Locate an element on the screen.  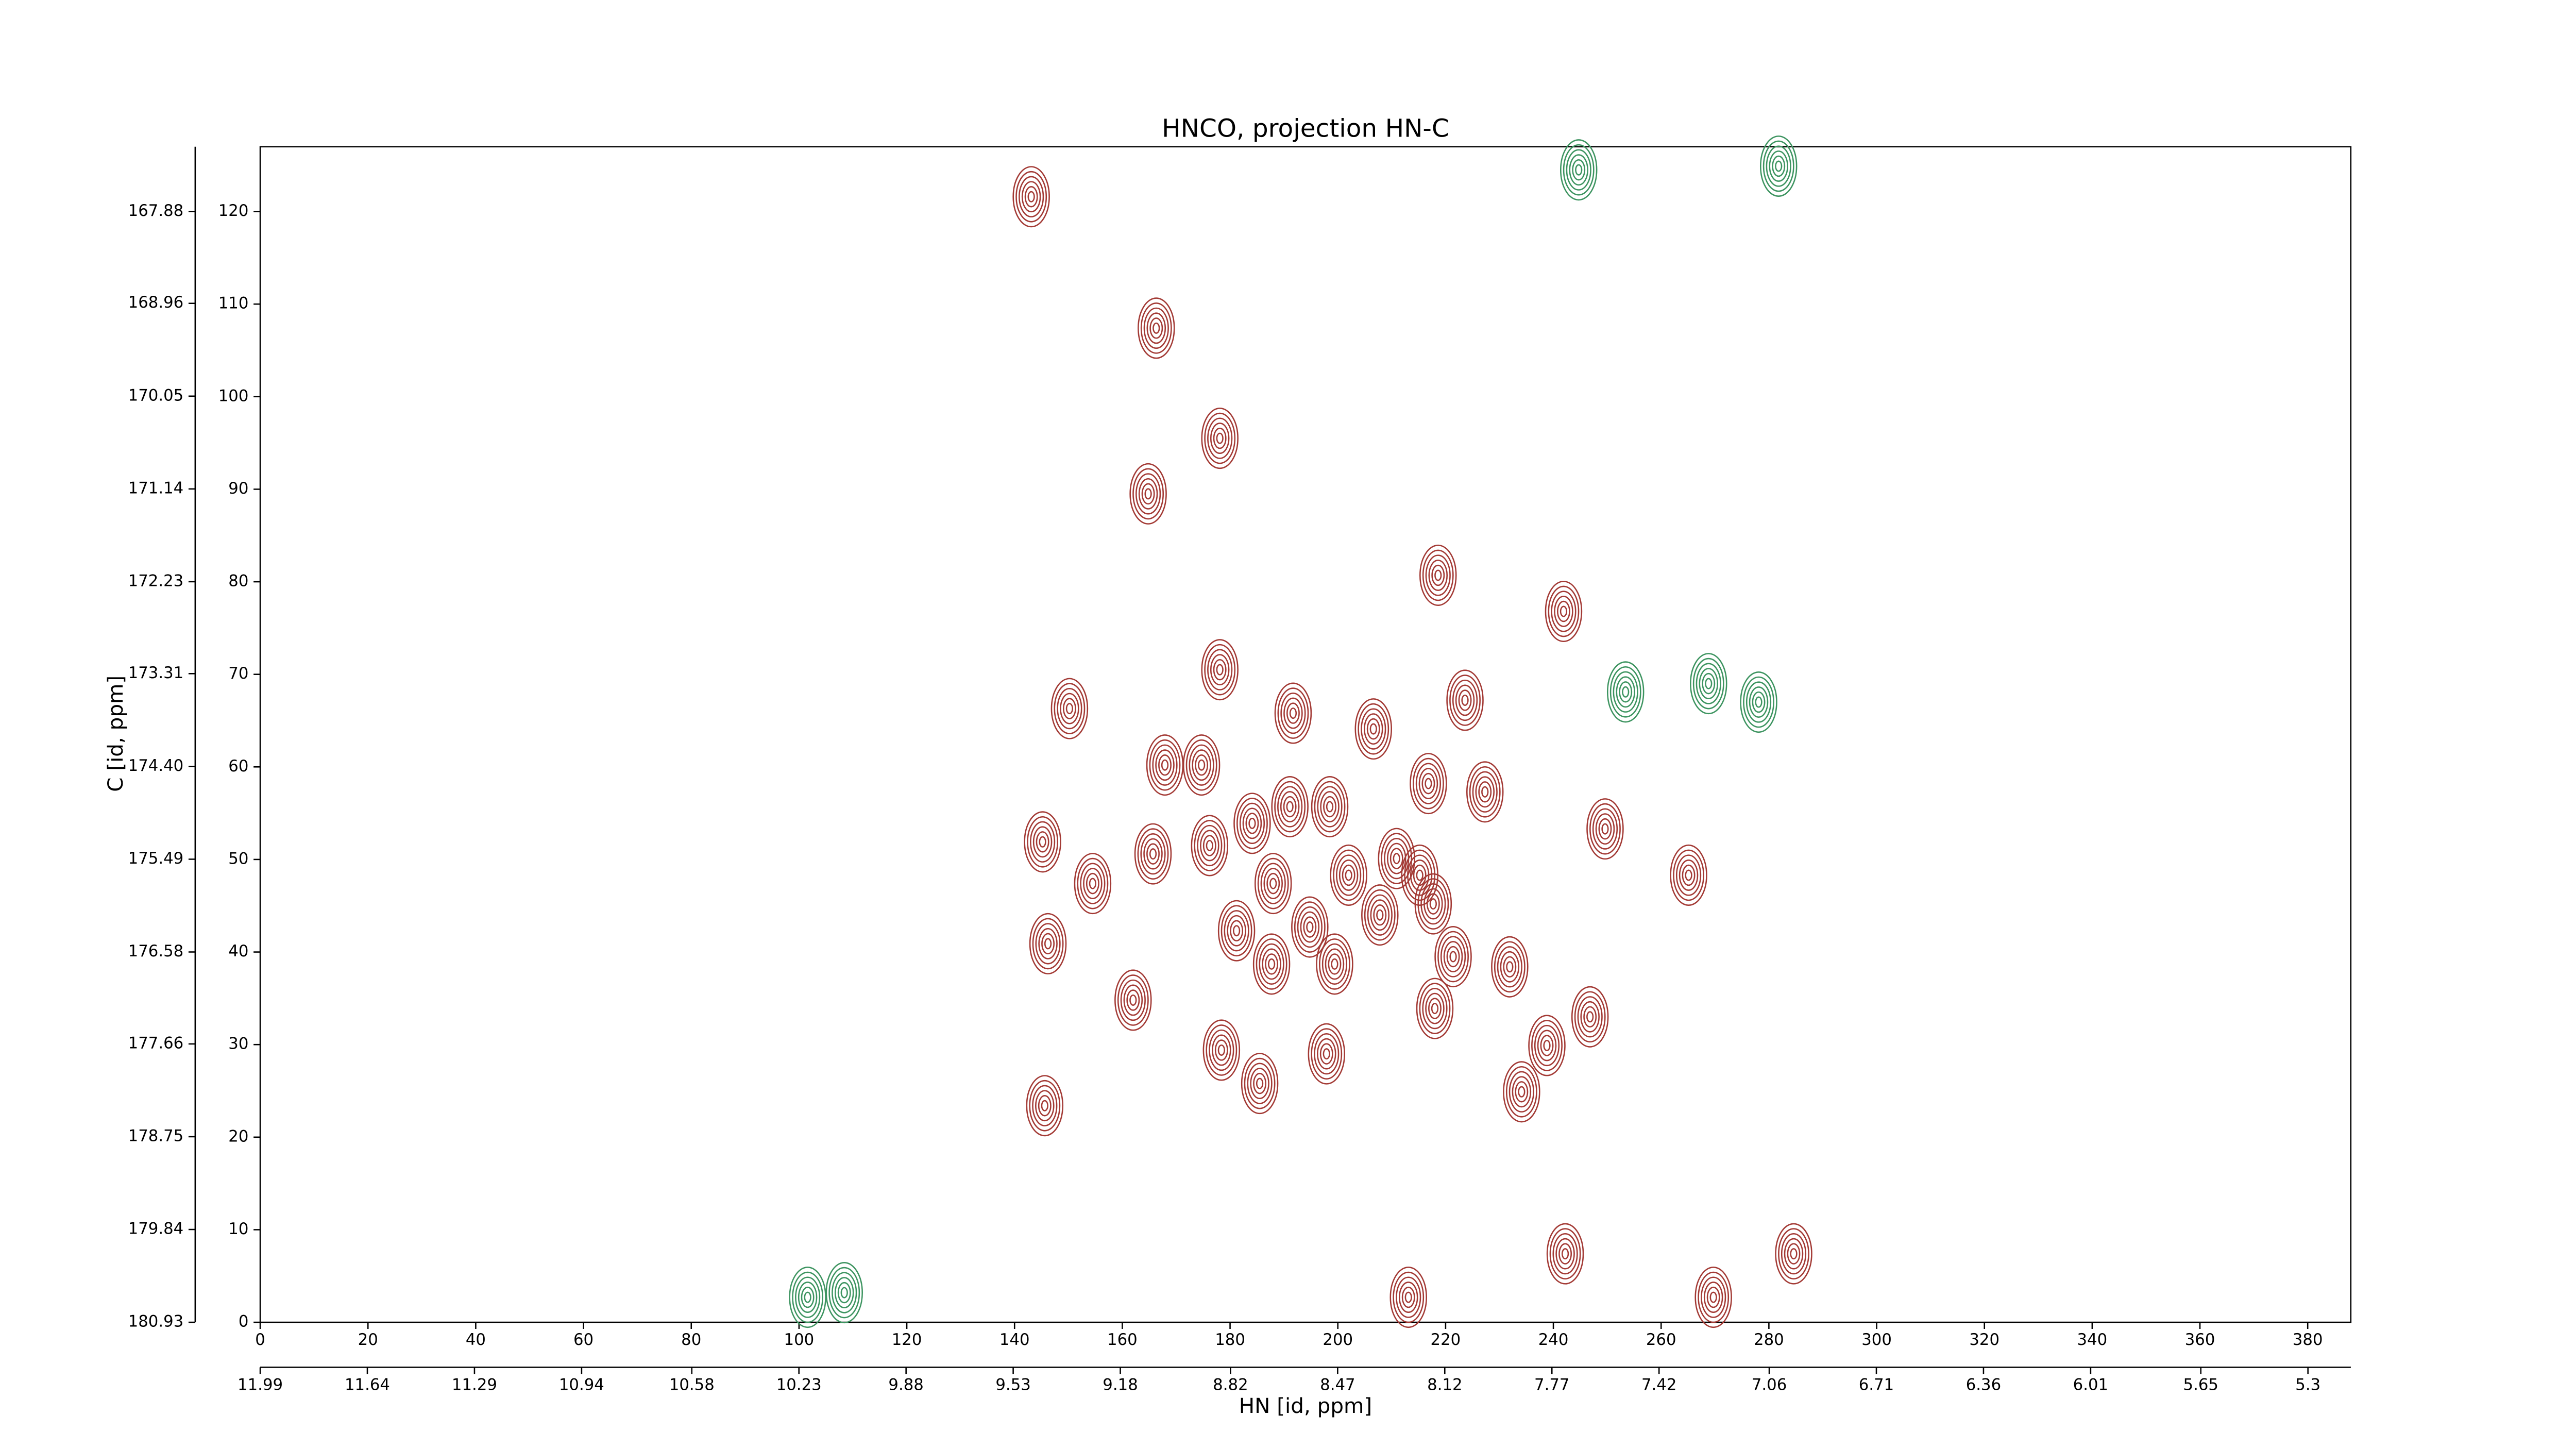
x2-tick-label: 8.12 is located at coordinates (1444, 1385).